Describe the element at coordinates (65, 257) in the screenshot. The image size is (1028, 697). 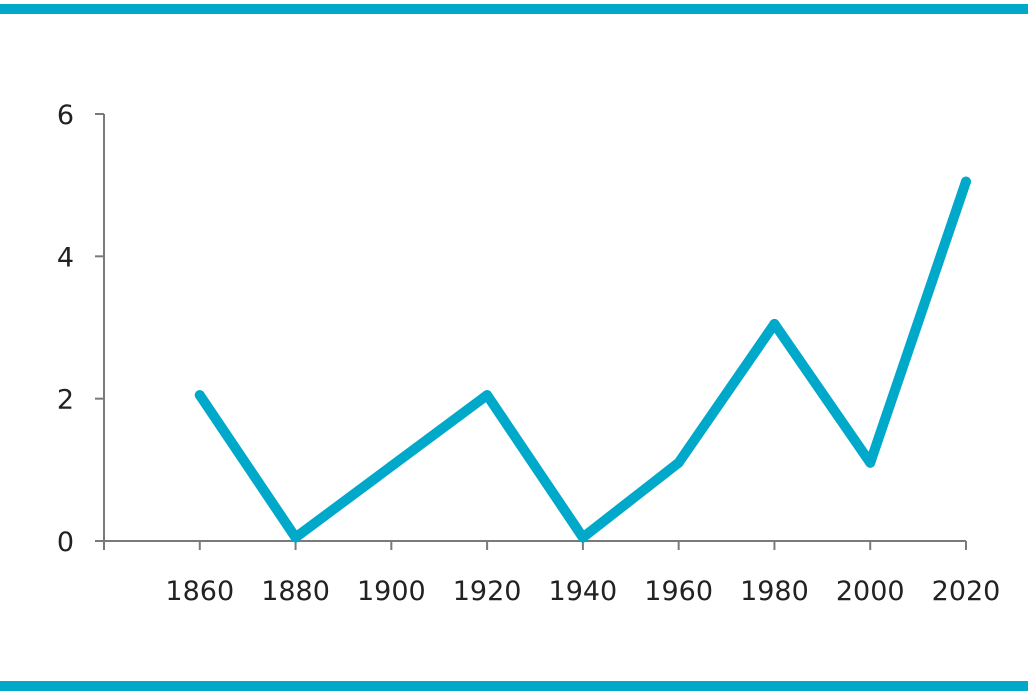
I see `y-tick-label: 4` at that location.